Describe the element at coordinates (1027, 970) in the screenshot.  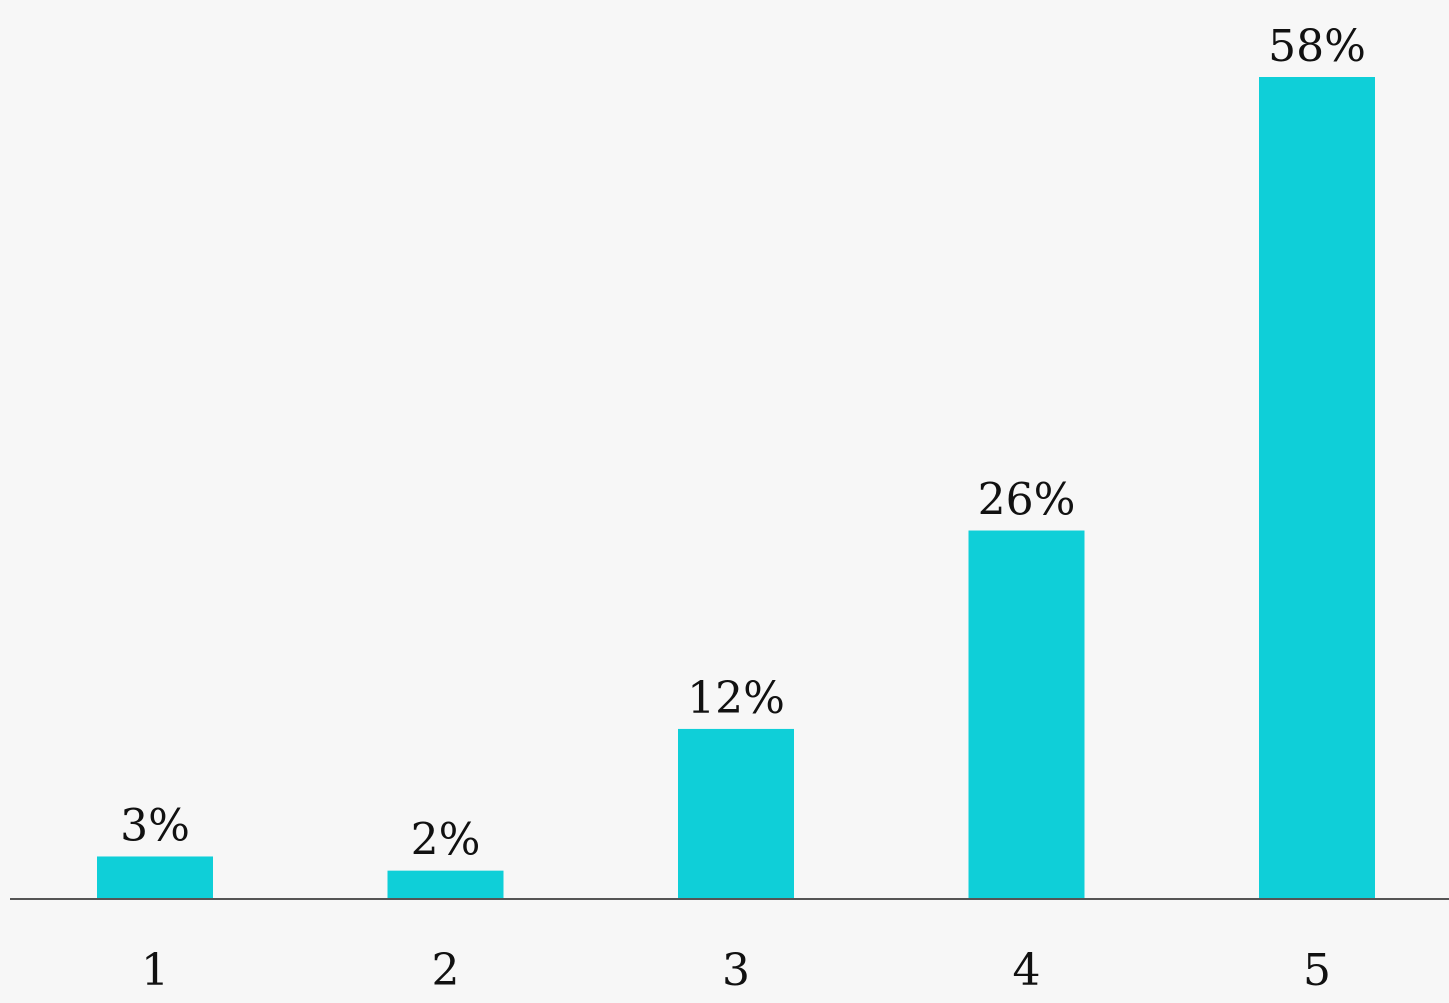
I see `x-tick-label-4: 4` at that location.